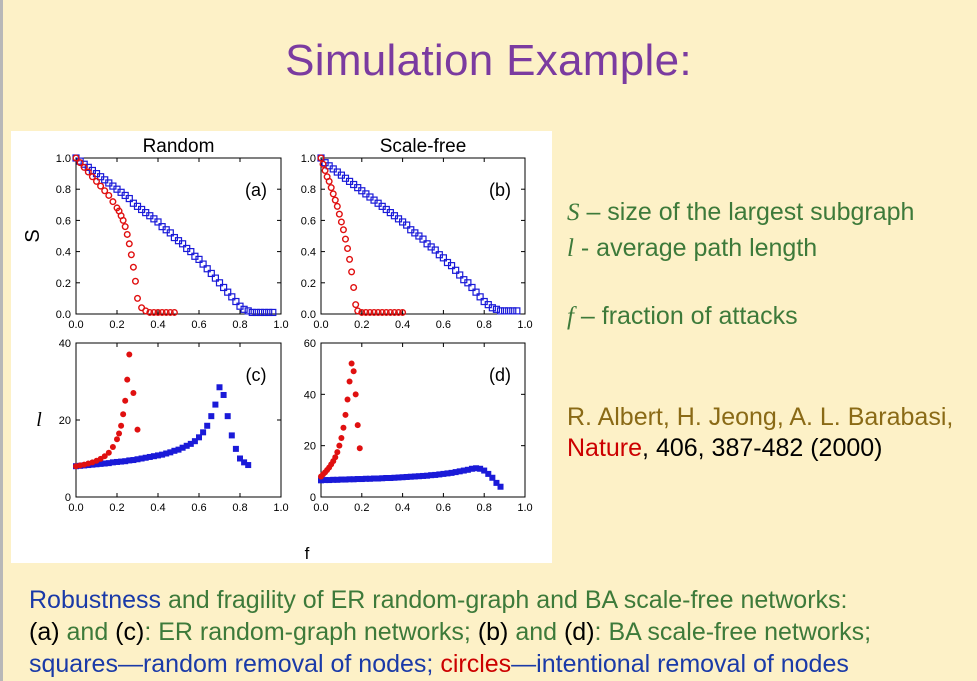  I want to click on y-tick-label-b: 0.2, so click(308, 284).